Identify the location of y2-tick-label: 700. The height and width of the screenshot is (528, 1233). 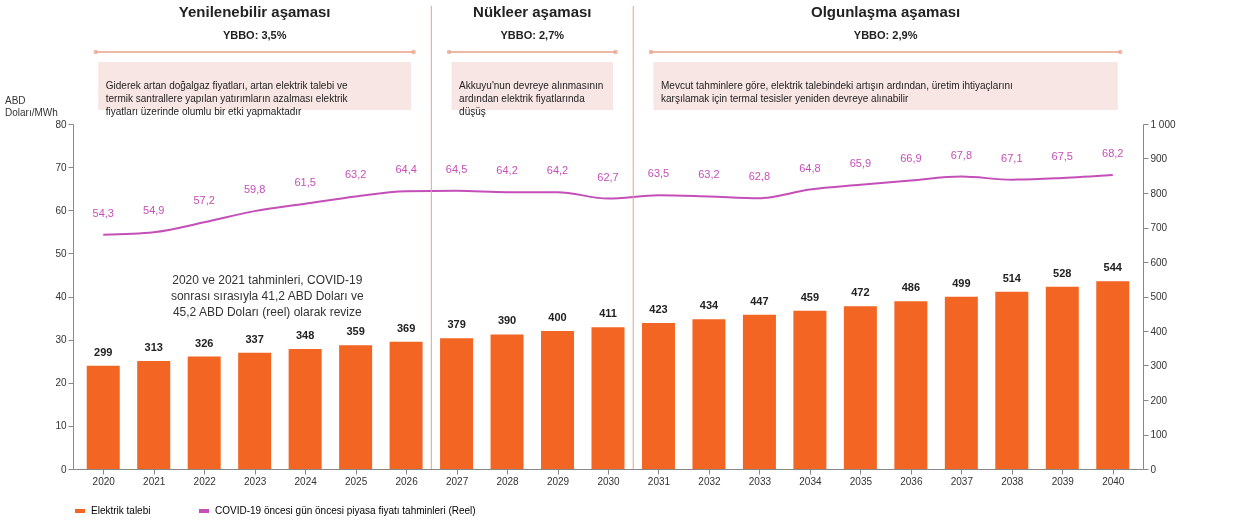
(1159, 227).